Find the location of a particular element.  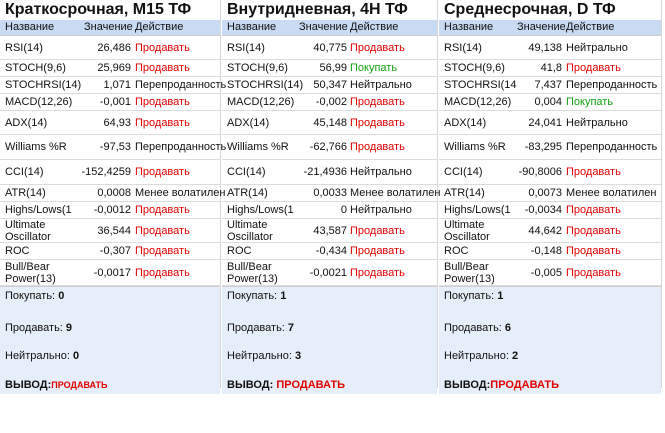

panel-title: Среднесрочная, D ТФ is located at coordinates (530, 9).